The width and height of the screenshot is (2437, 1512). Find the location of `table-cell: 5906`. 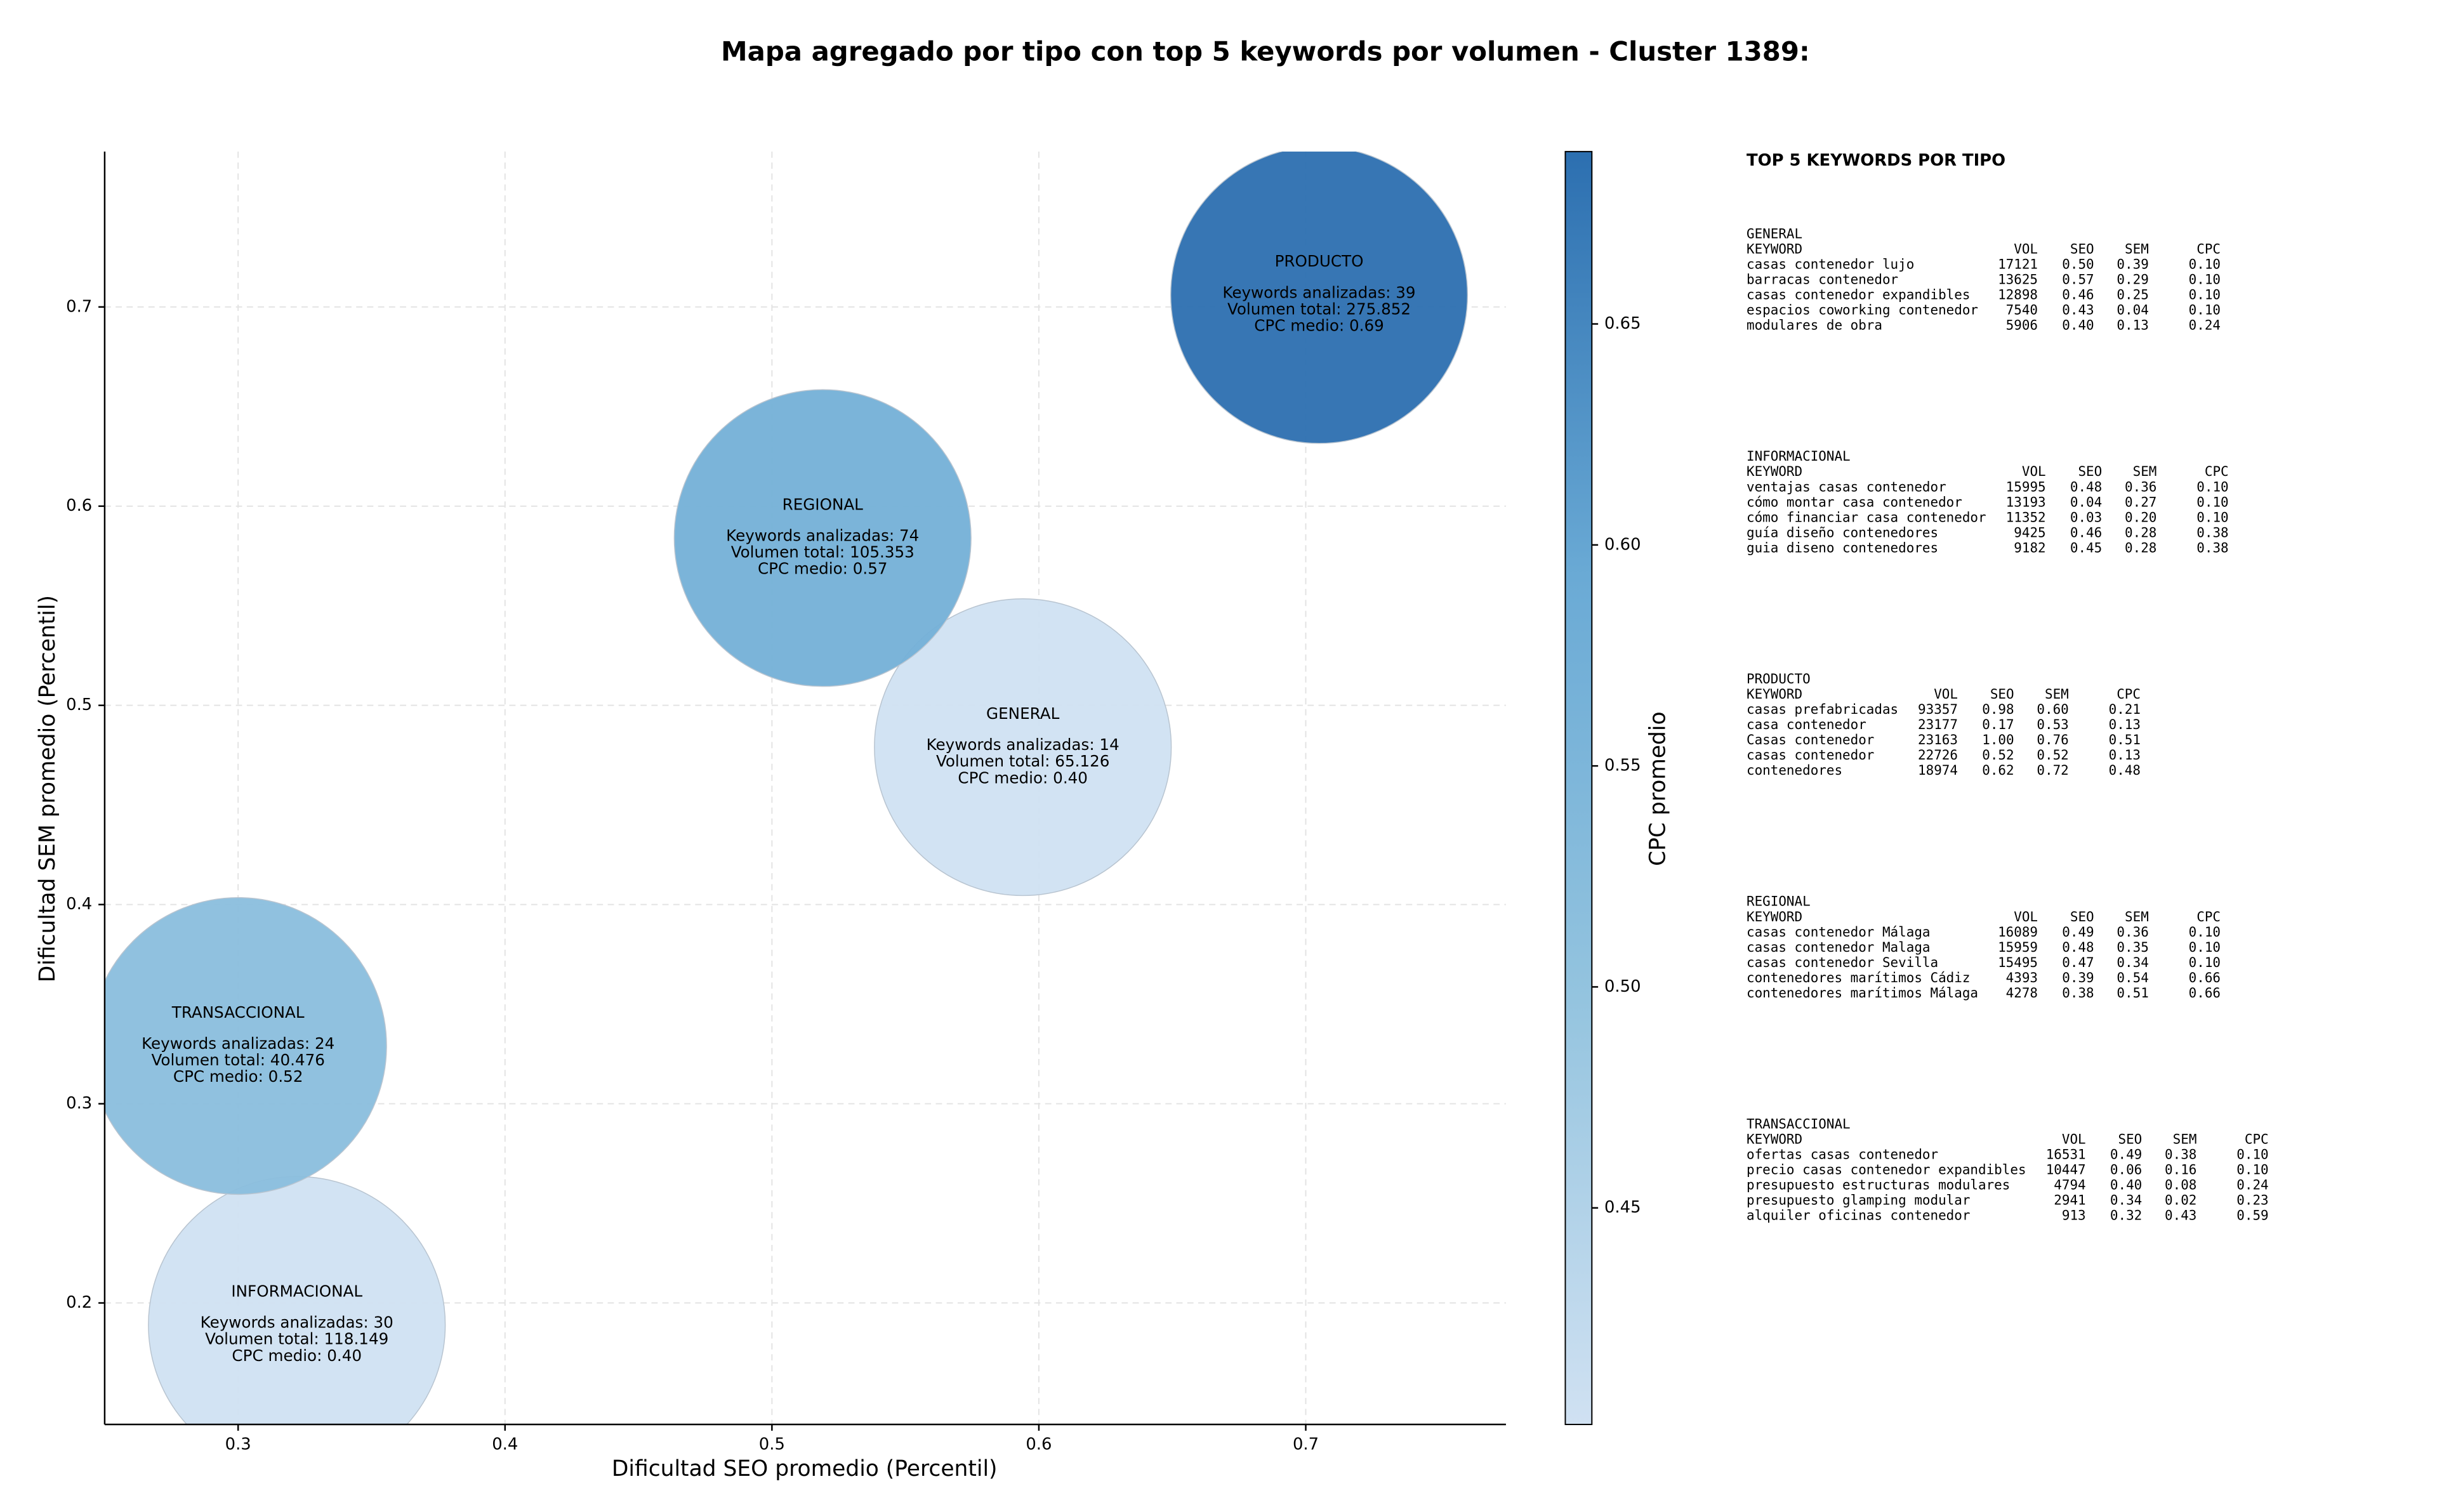

table-cell: 5906 is located at coordinates (2022, 326).